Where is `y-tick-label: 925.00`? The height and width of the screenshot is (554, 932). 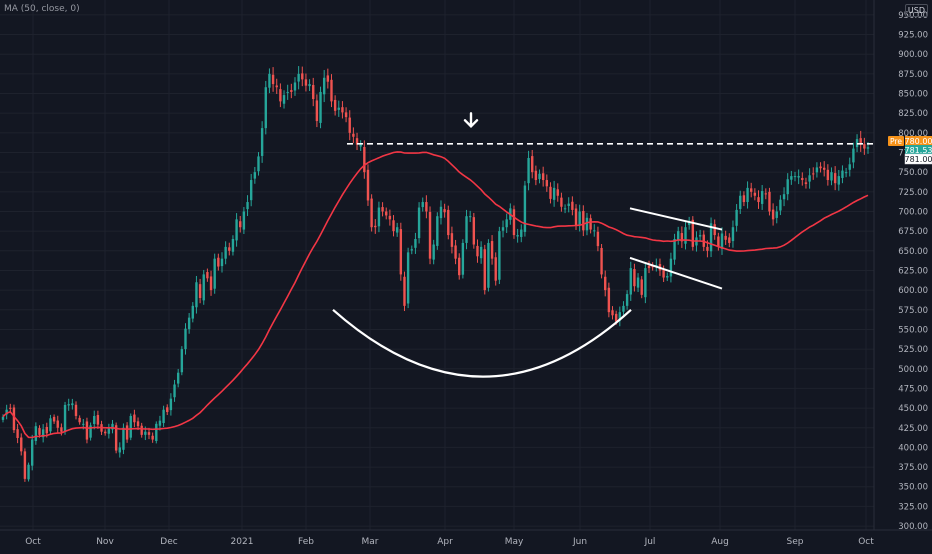 y-tick-label: 925.00 is located at coordinates (913, 36).